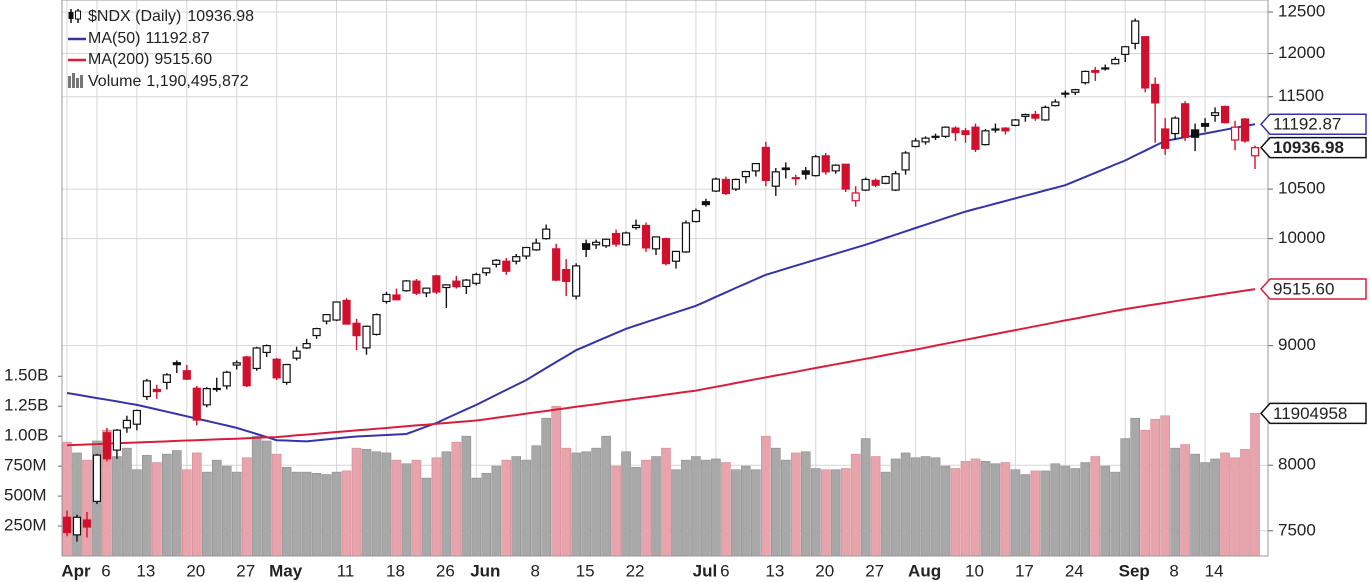  I want to click on legend-volume-icon, so click(75, 80).